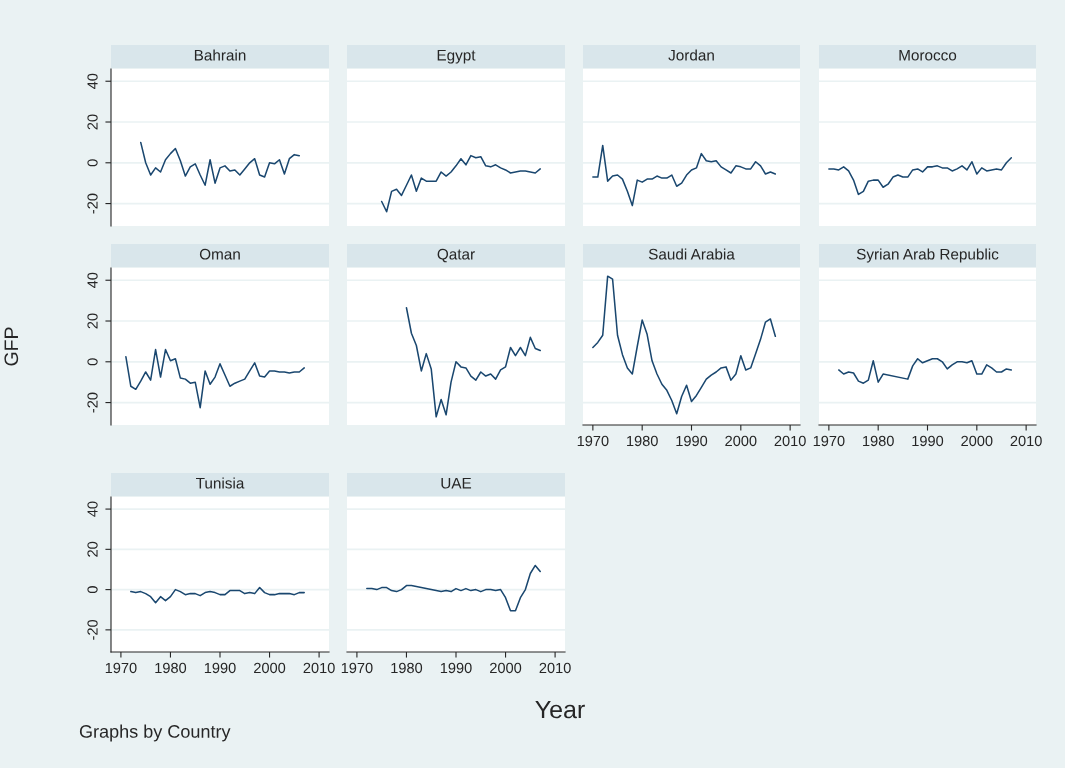  Describe the element at coordinates (927, 255) in the screenshot. I see `chart-title: Syrian Arab Republic` at that location.